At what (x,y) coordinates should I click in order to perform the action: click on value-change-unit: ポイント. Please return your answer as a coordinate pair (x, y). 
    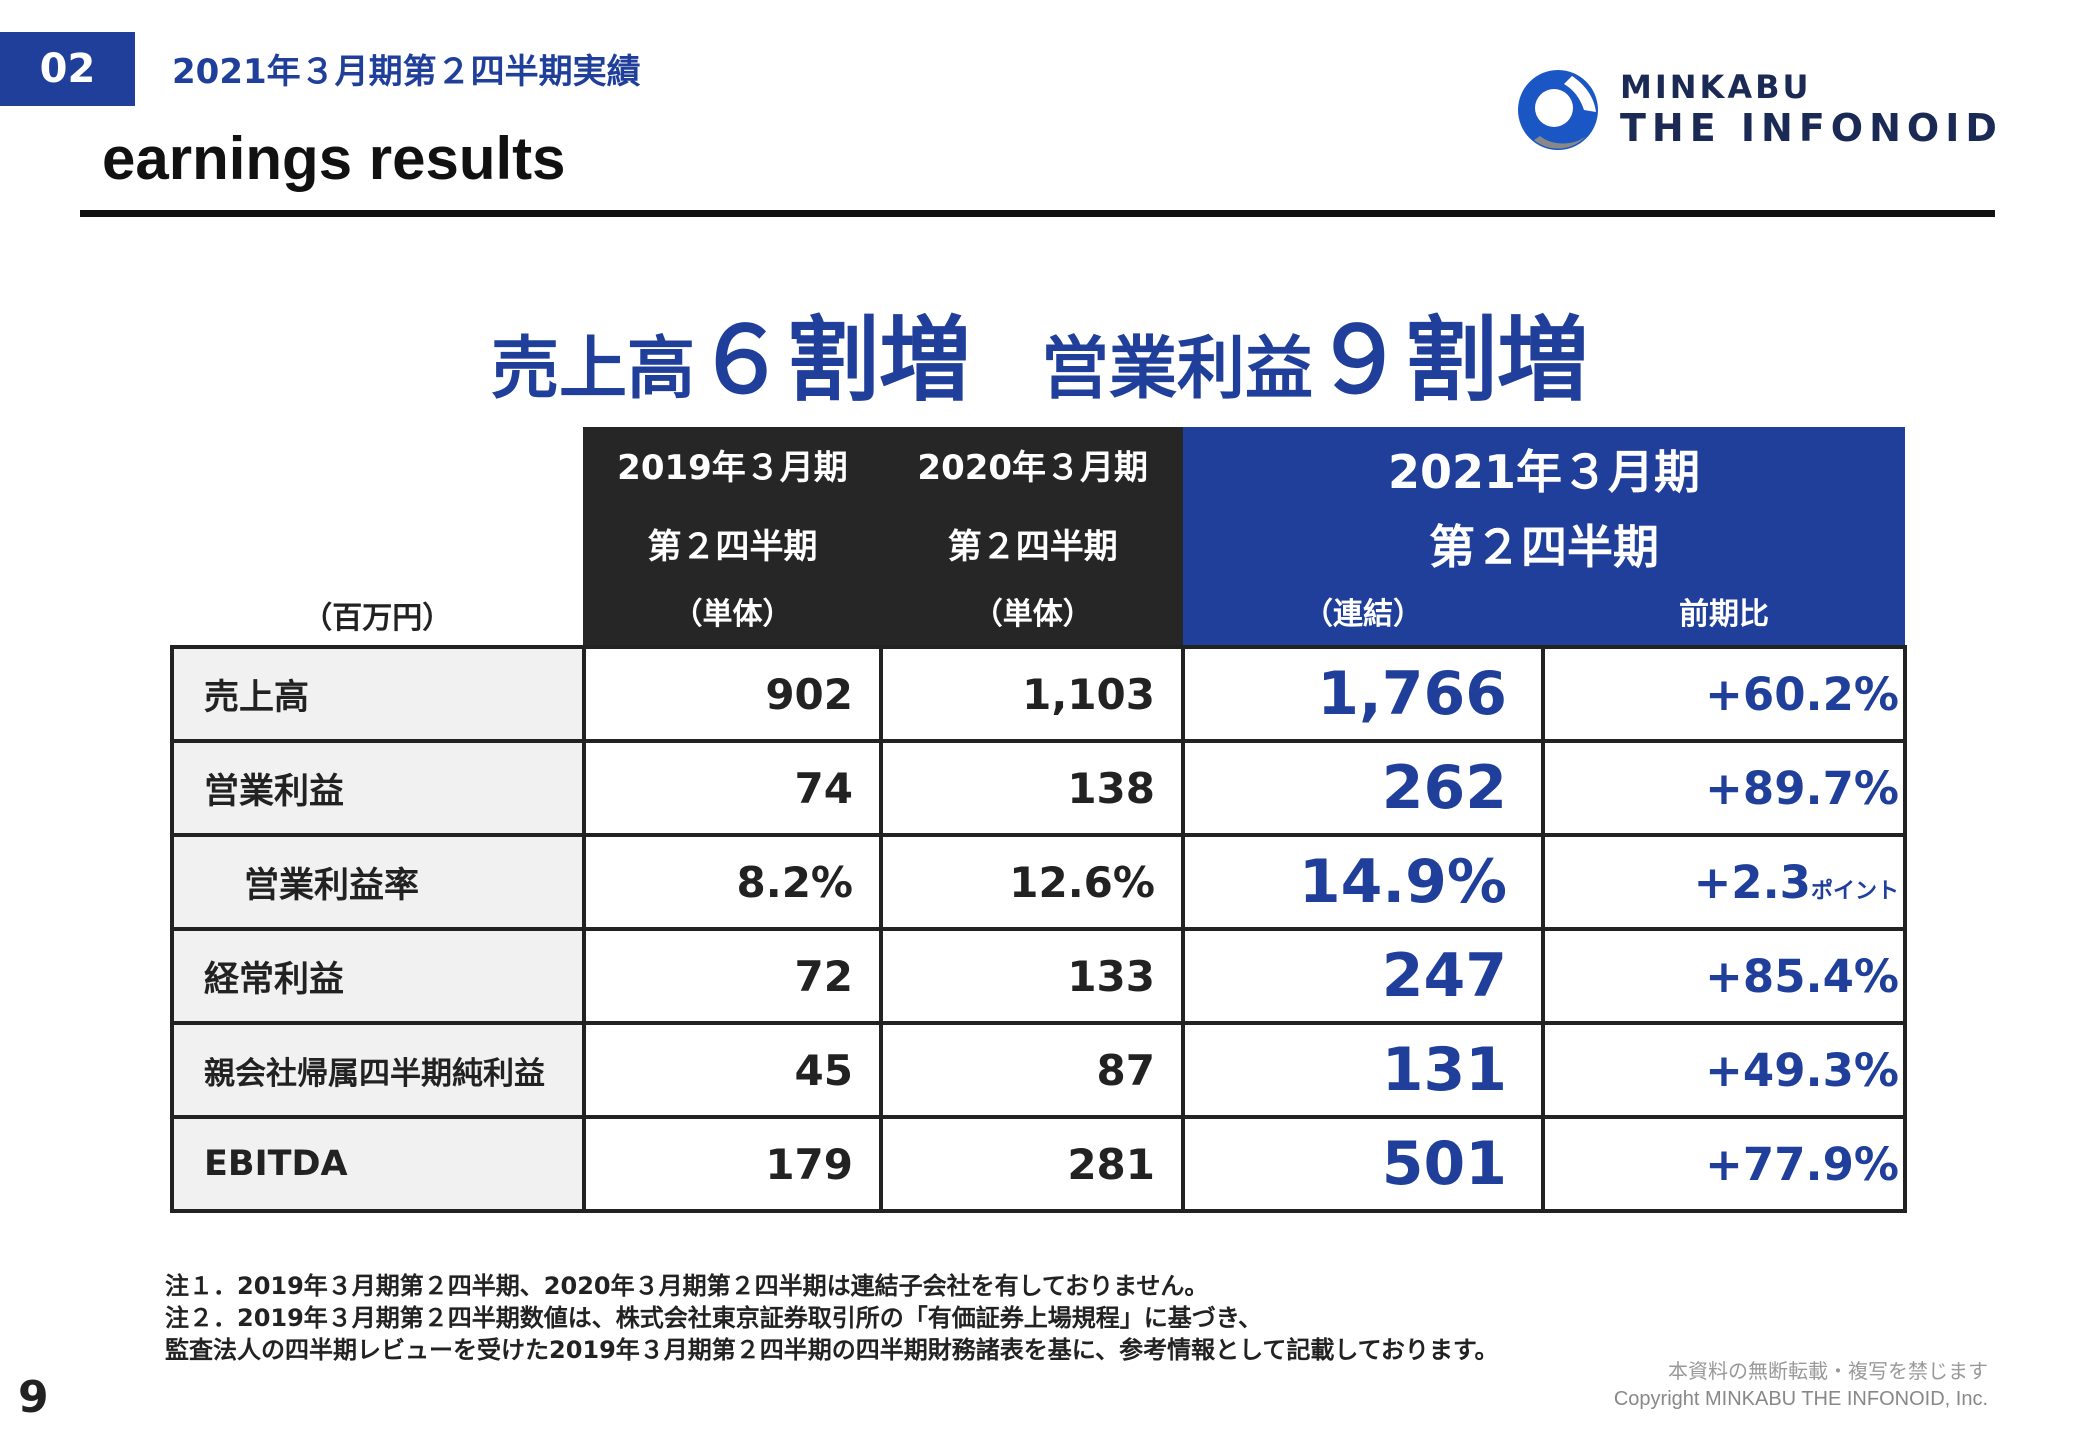
    Looking at the image, I should click on (1854, 891).